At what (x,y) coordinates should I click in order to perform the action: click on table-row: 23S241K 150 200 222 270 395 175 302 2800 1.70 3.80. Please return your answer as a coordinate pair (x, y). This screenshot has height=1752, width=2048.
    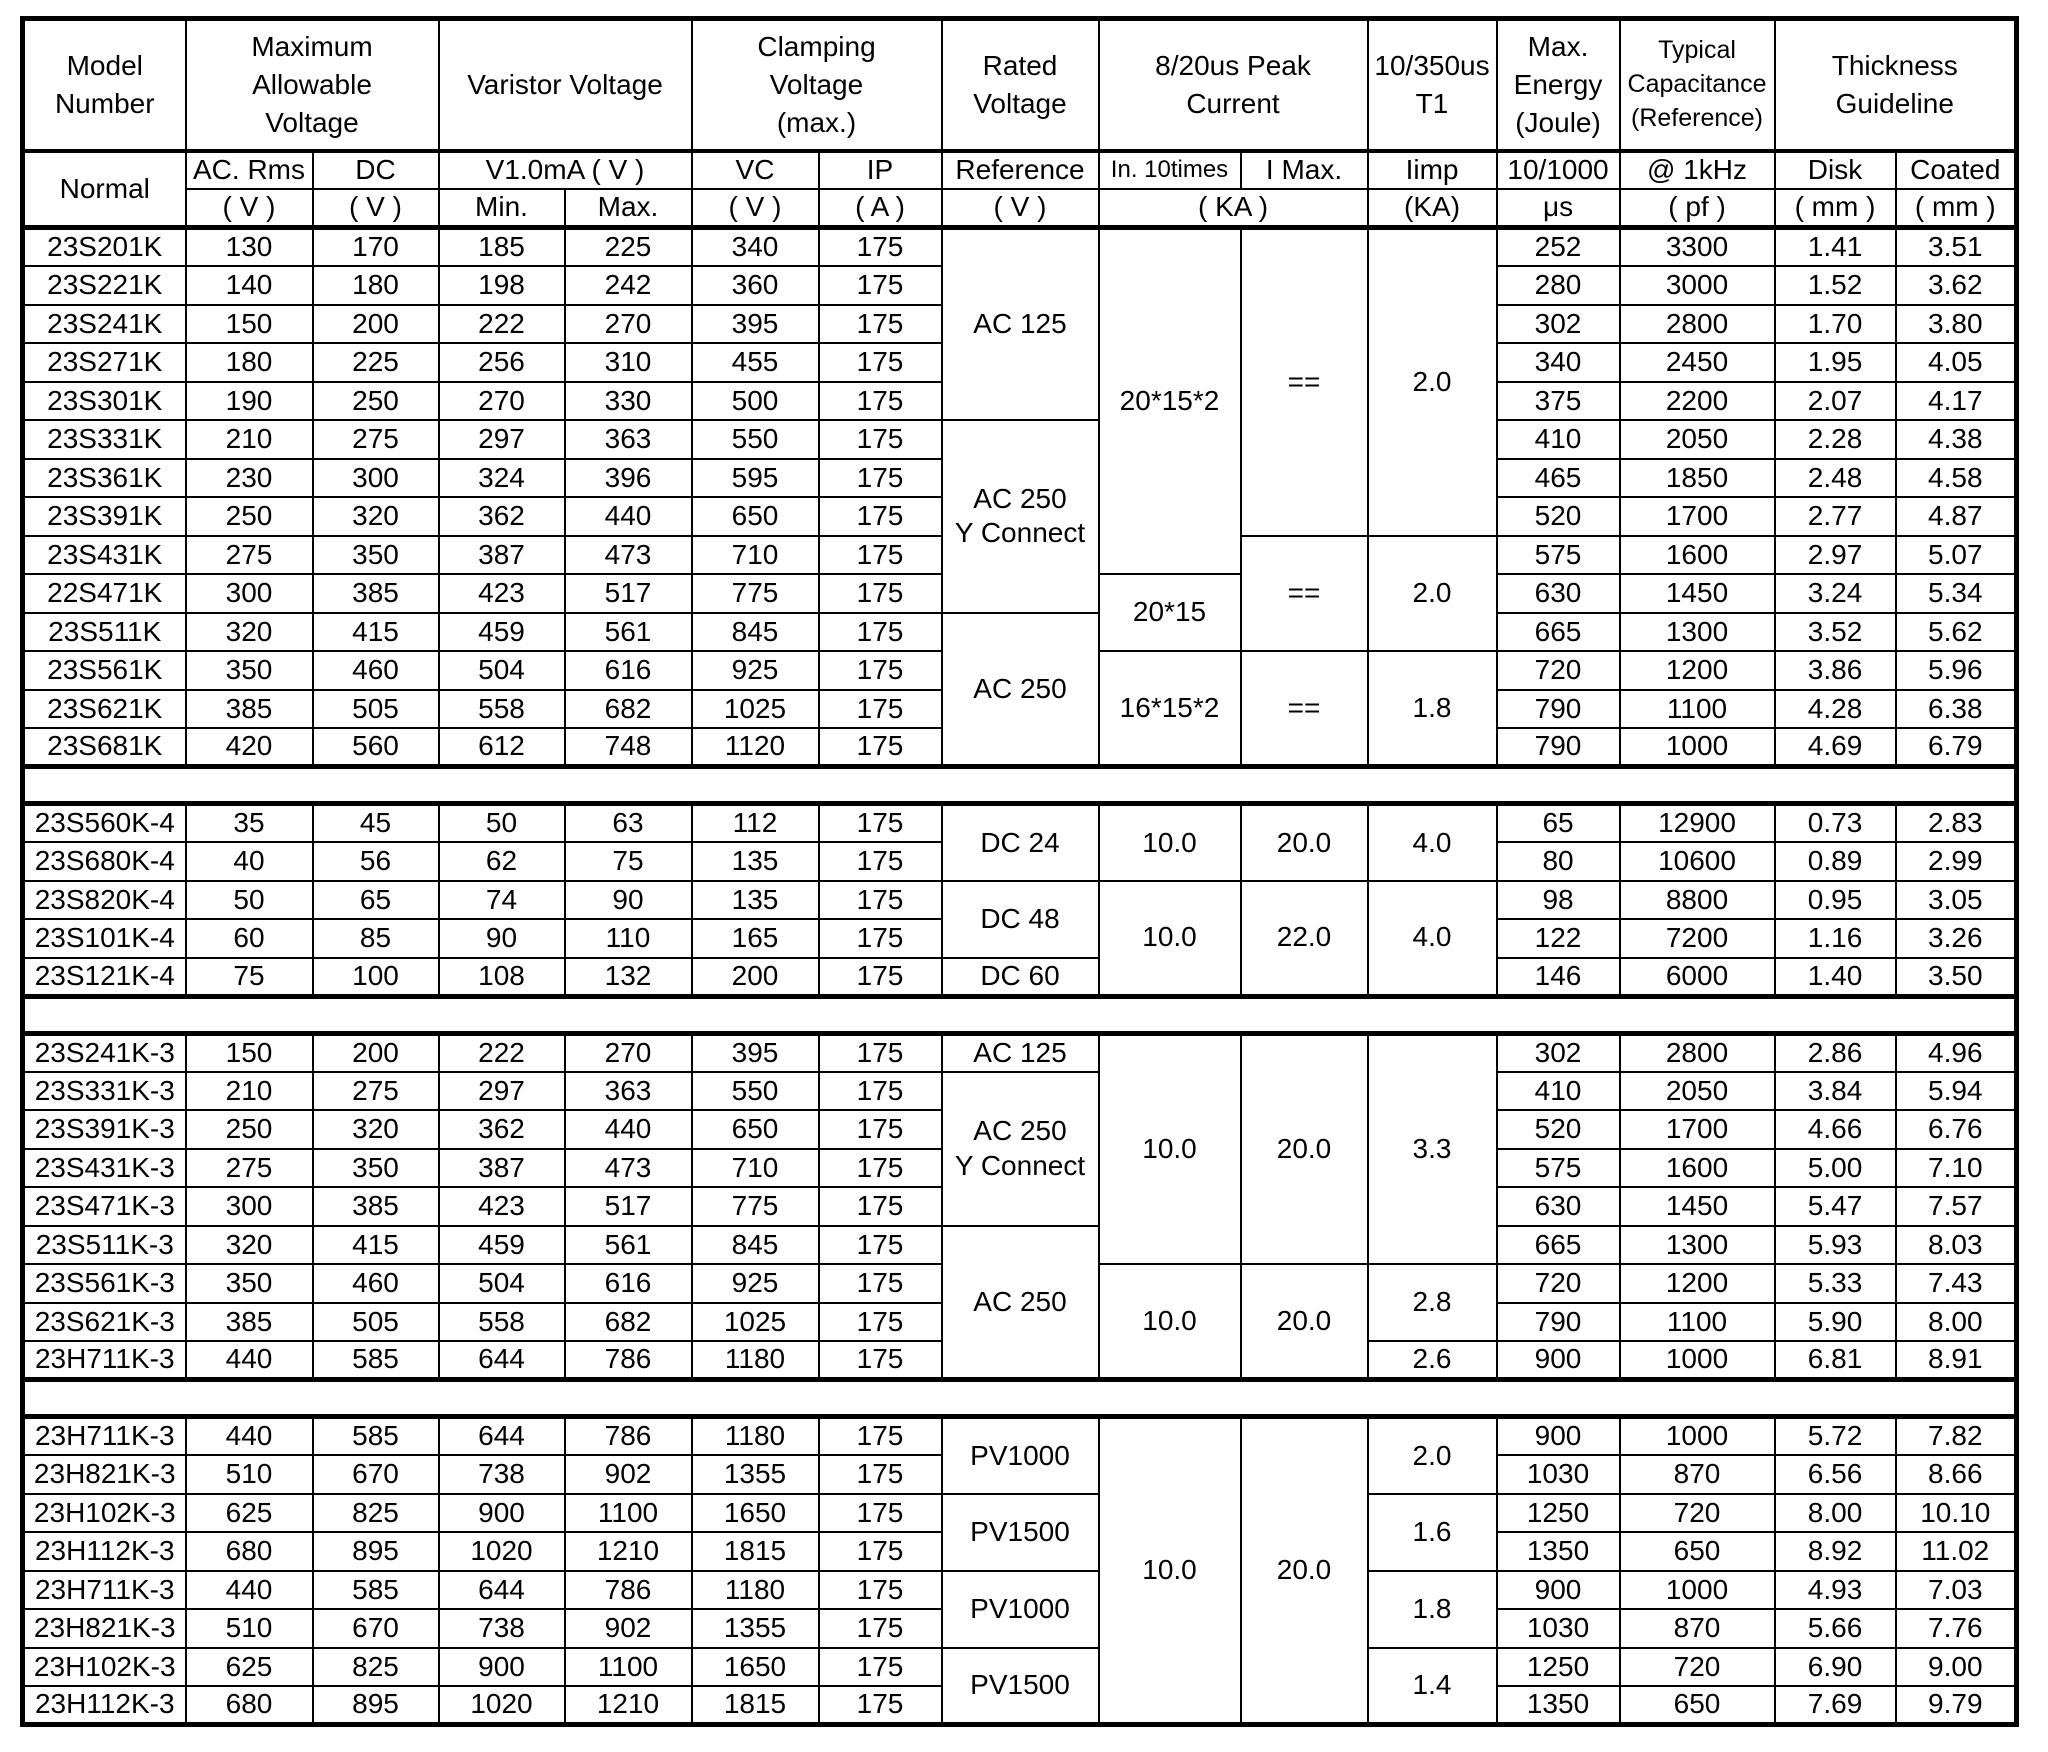
    Looking at the image, I should click on (1019, 323).